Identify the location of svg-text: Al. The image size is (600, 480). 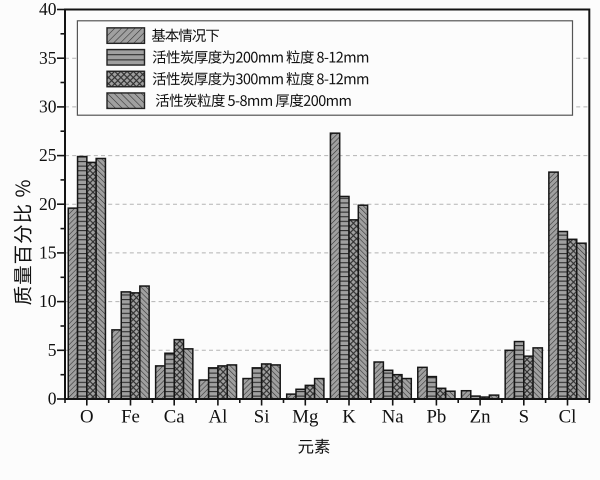
(218, 417).